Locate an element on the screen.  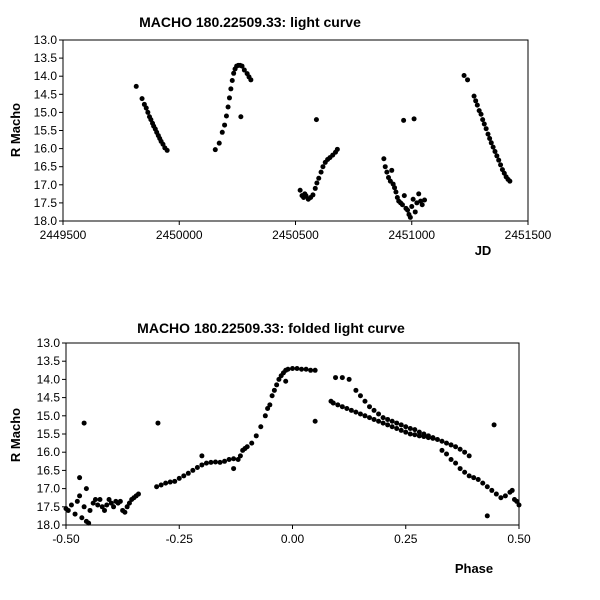
folded-curve-x-tick-label: -0.25 is located at coordinates (180, 539).